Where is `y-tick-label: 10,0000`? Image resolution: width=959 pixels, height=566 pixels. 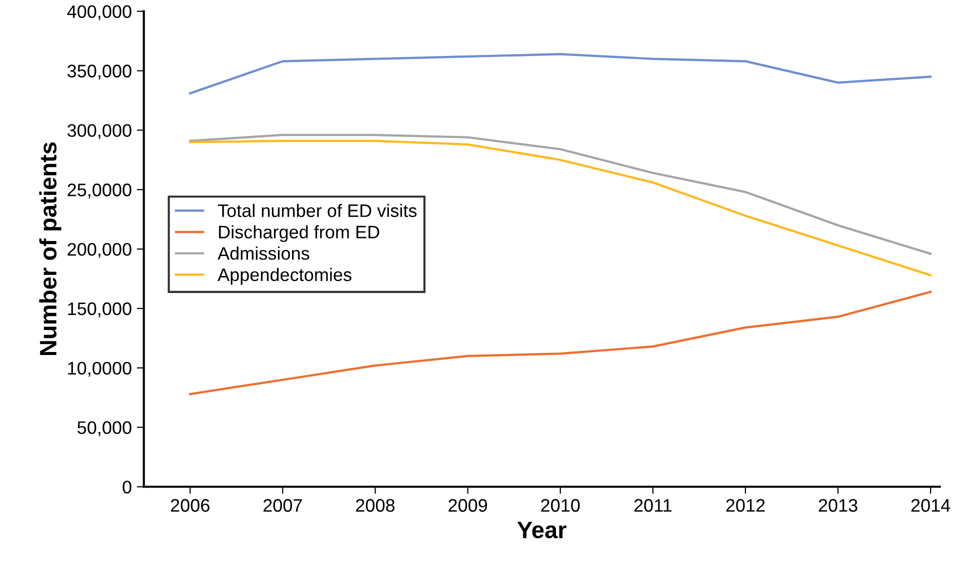 y-tick-label: 10,0000 is located at coordinates (100, 369).